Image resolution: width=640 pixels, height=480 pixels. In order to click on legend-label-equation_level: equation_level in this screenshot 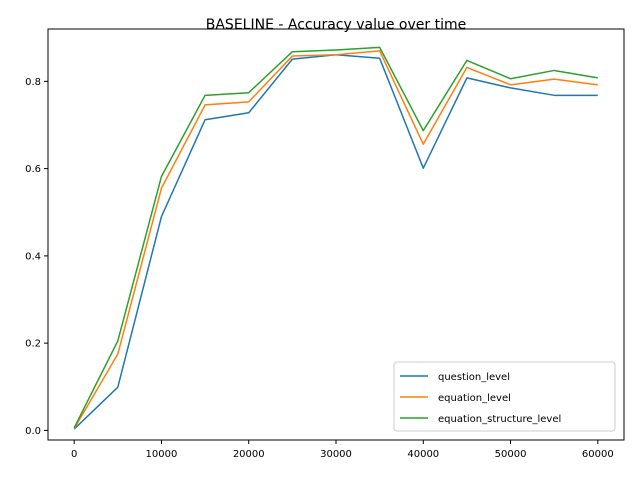, I will do `click(474, 398)`.